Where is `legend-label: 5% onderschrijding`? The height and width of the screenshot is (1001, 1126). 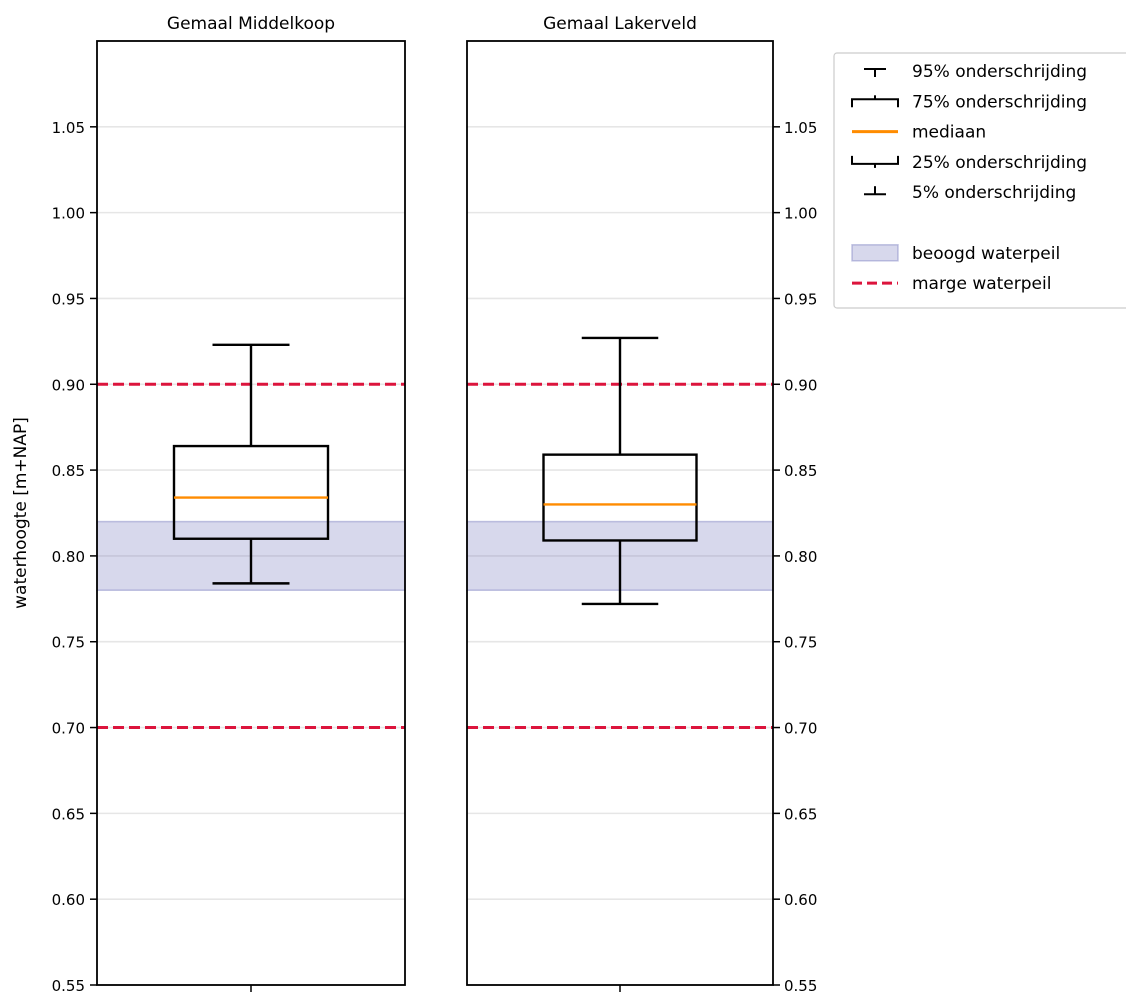
legend-label: 5% onderschrijding is located at coordinates (994, 193).